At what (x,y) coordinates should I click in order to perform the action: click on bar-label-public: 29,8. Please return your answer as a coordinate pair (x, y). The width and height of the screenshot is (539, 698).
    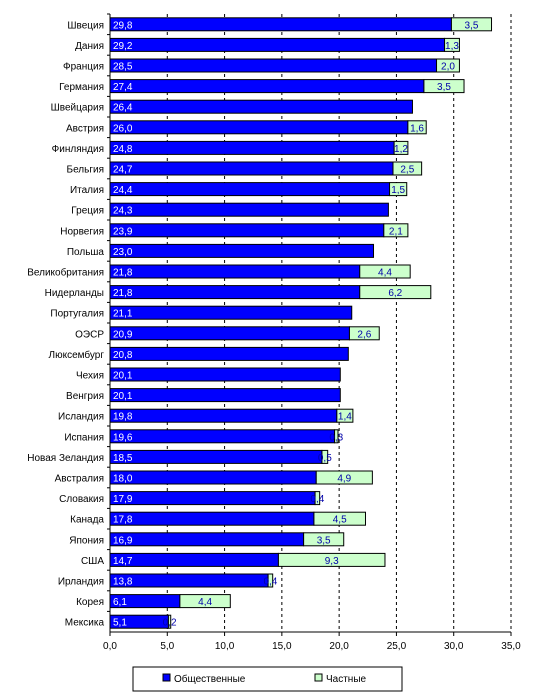
    Looking at the image, I should click on (123, 25).